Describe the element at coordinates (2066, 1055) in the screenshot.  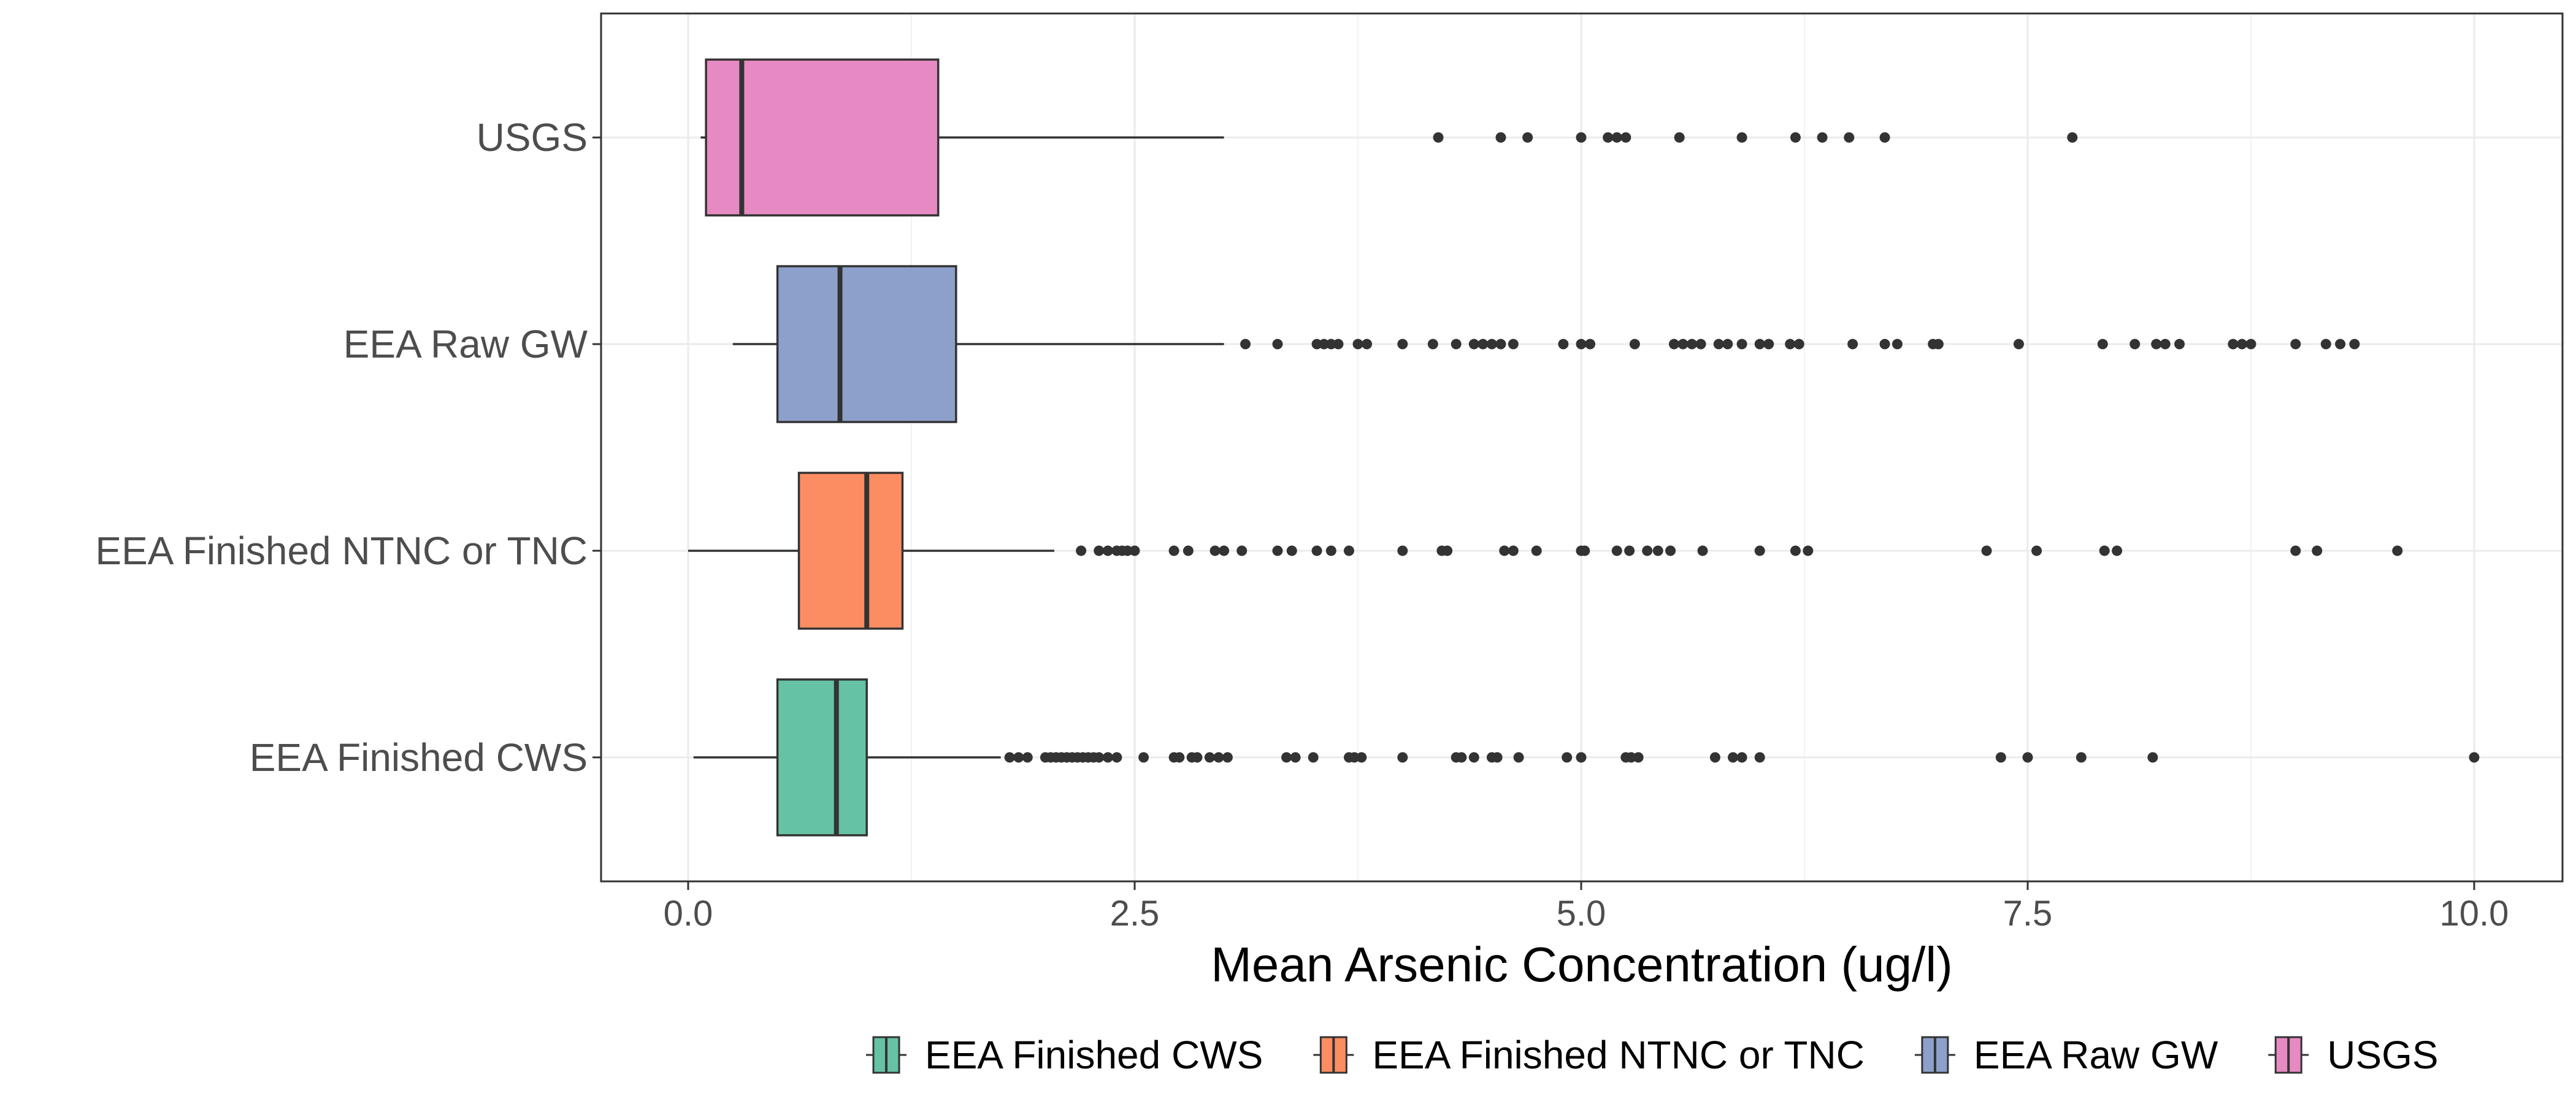
I see `legend-item: EEA Raw GW` at that location.